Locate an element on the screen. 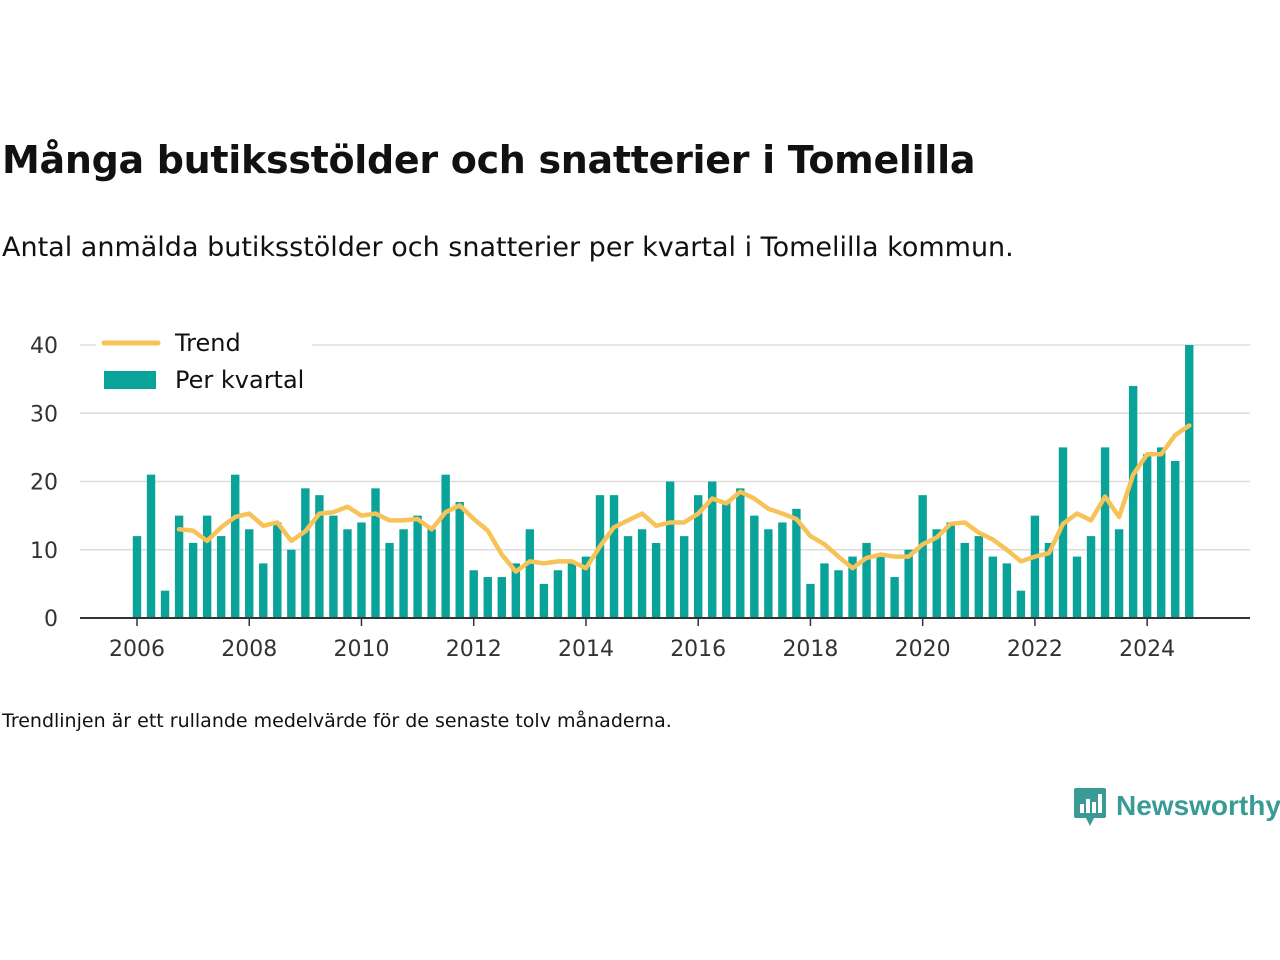 The width and height of the screenshot is (1280, 960). trend-series is located at coordinates (684, 498).